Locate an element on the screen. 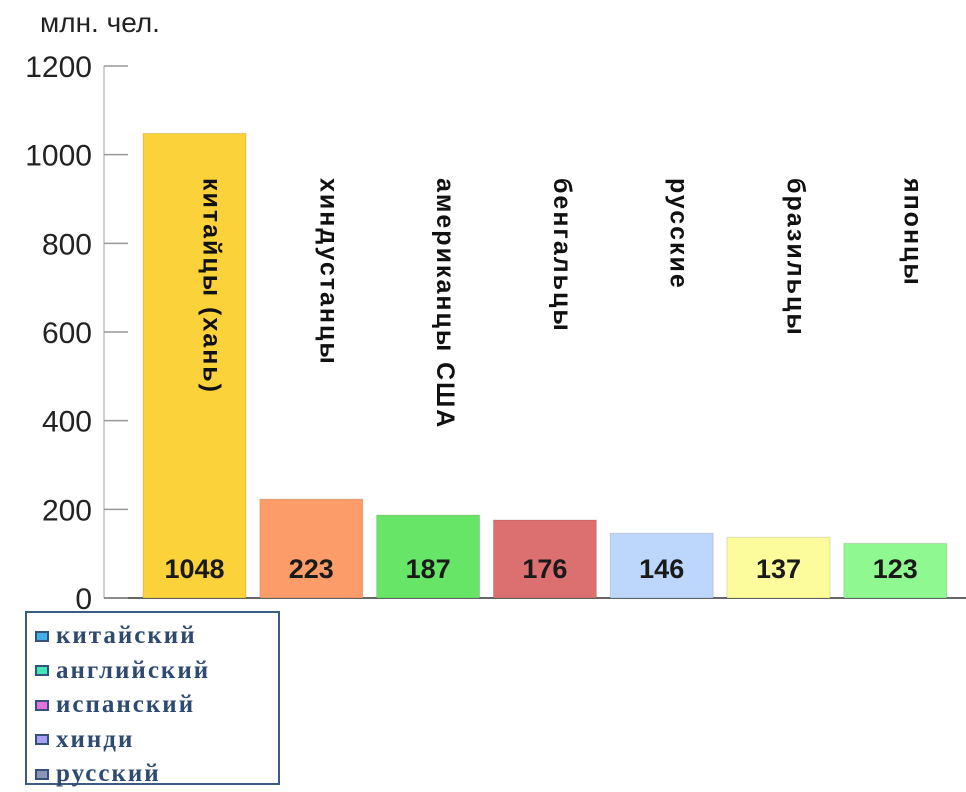 This screenshot has width=966, height=792. y-axis-ticks: 0 200 400 600 800 1000 1200 is located at coordinates (76, 333).